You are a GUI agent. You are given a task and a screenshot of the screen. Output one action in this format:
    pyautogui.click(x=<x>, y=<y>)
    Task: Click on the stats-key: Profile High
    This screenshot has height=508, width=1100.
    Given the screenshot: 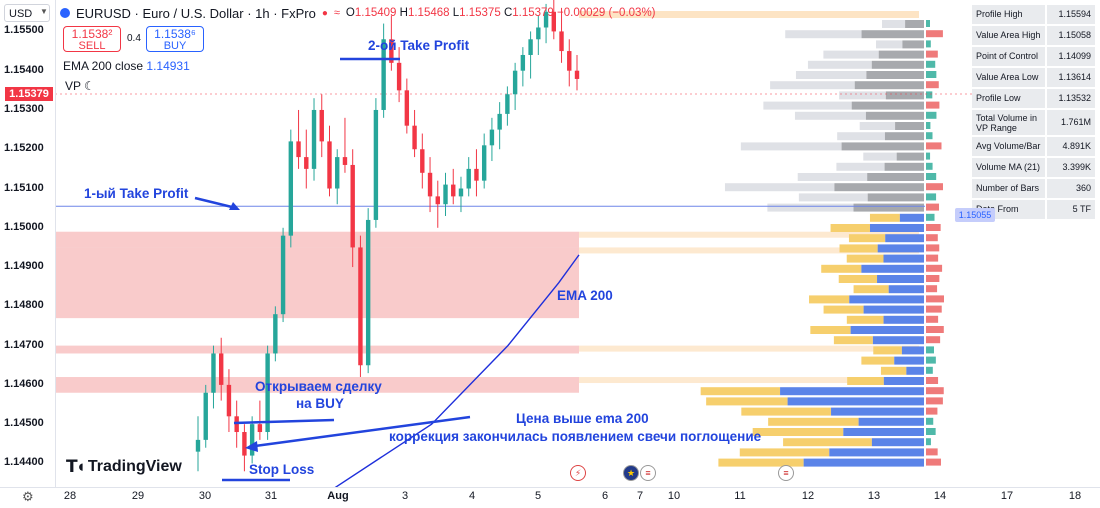 What is the action you would take?
    pyautogui.click(x=1008, y=14)
    